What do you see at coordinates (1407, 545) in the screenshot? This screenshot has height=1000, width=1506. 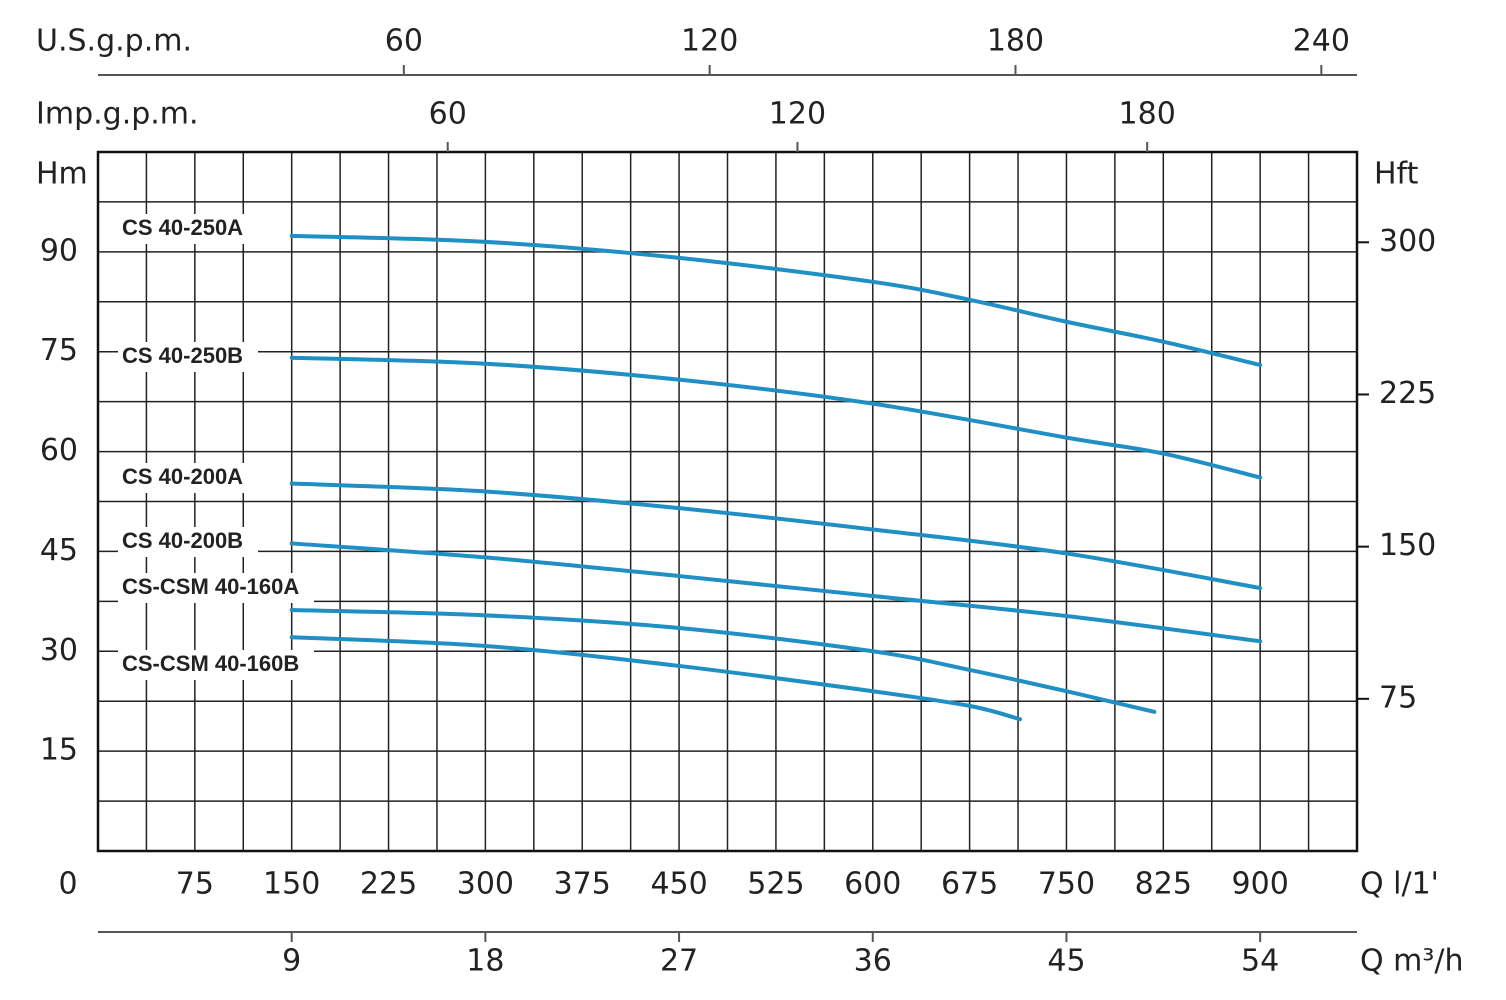 I see `y2-tick-label: 150` at bounding box center [1407, 545].